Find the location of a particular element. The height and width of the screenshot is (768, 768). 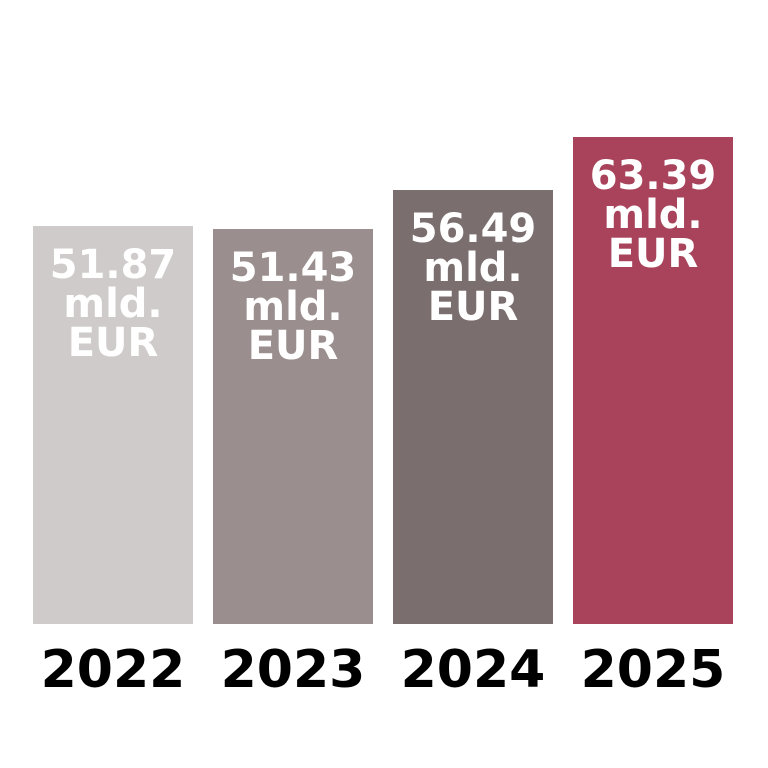

data-label-value: 63.39 is located at coordinates (653, 176).